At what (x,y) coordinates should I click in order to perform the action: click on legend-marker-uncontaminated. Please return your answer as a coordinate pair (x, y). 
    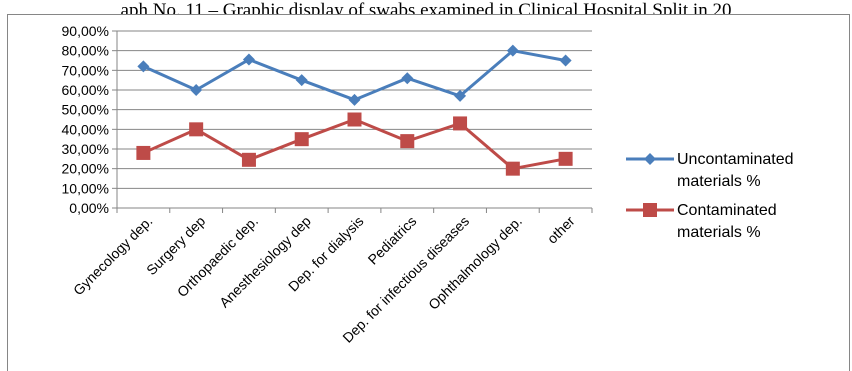
    Looking at the image, I should click on (650, 159).